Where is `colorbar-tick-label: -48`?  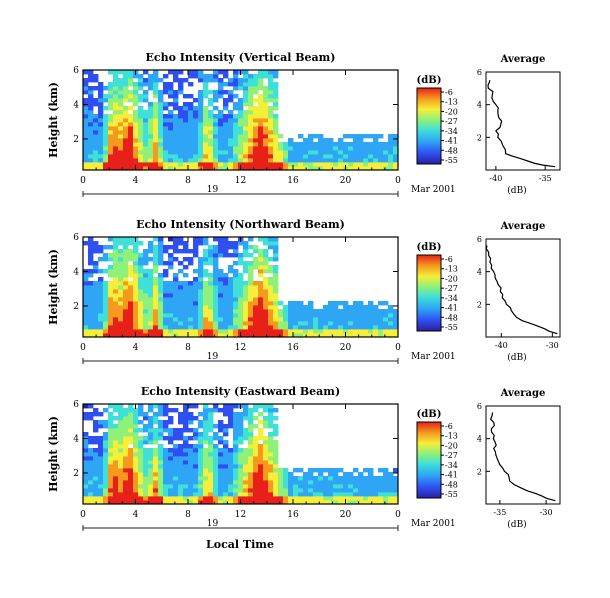
colorbar-tick-label: -48 is located at coordinates (451, 484).